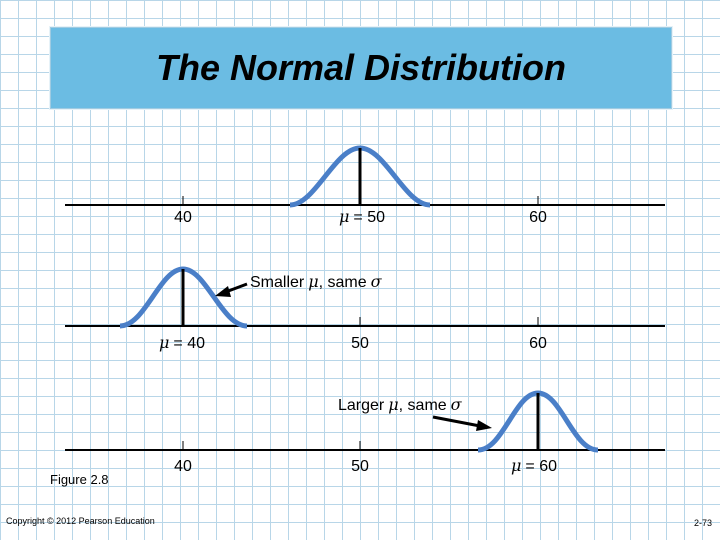 The height and width of the screenshot is (540, 720). What do you see at coordinates (456, 421) in the screenshot?
I see `panel-3-arrow-shaft` at bounding box center [456, 421].